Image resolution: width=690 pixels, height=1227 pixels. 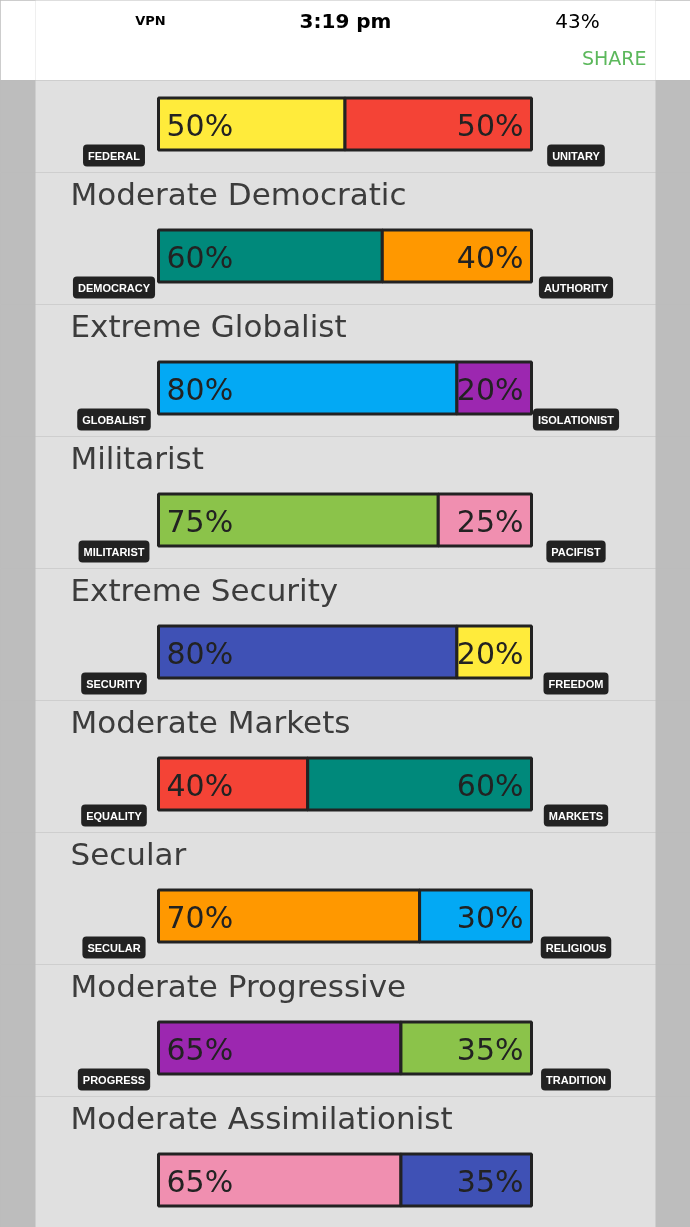 I want to click on series-label: TRADITION, so click(x=576, y=1079).